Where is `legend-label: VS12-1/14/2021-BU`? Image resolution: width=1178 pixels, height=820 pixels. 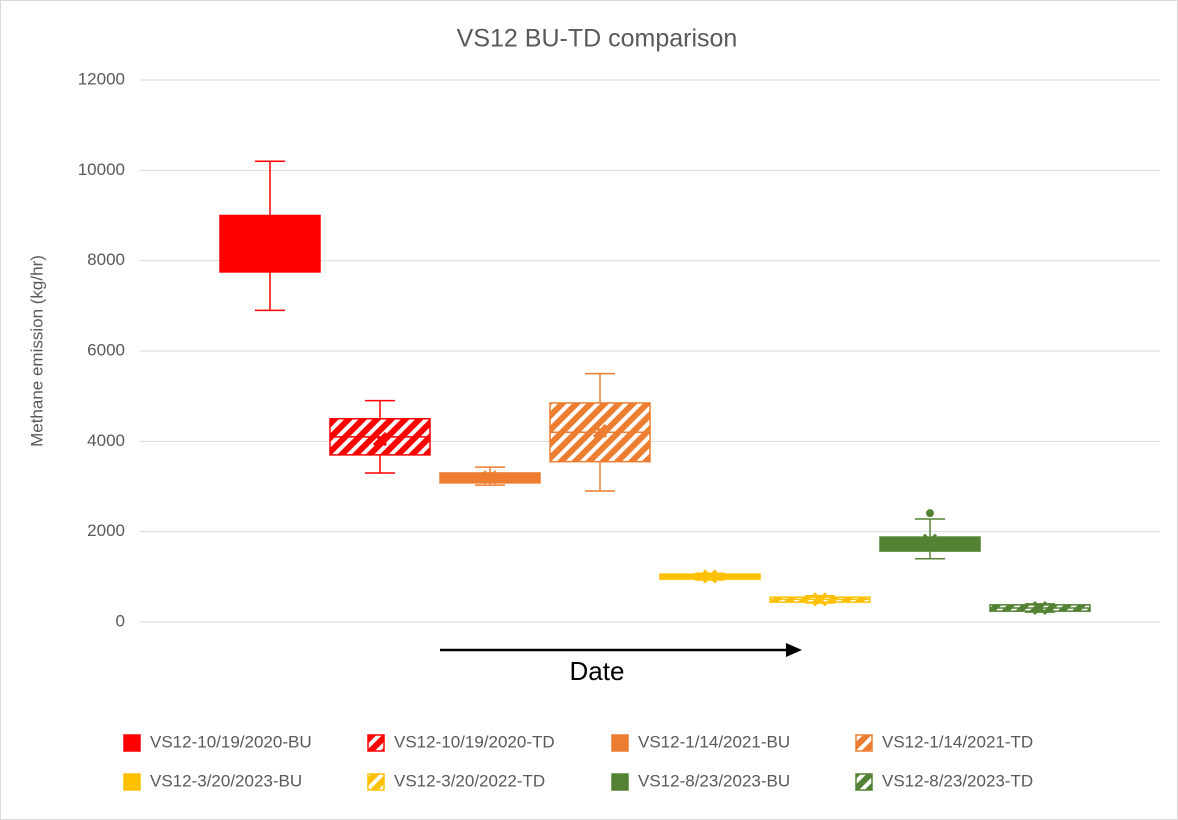 legend-label: VS12-1/14/2021-BU is located at coordinates (714, 741).